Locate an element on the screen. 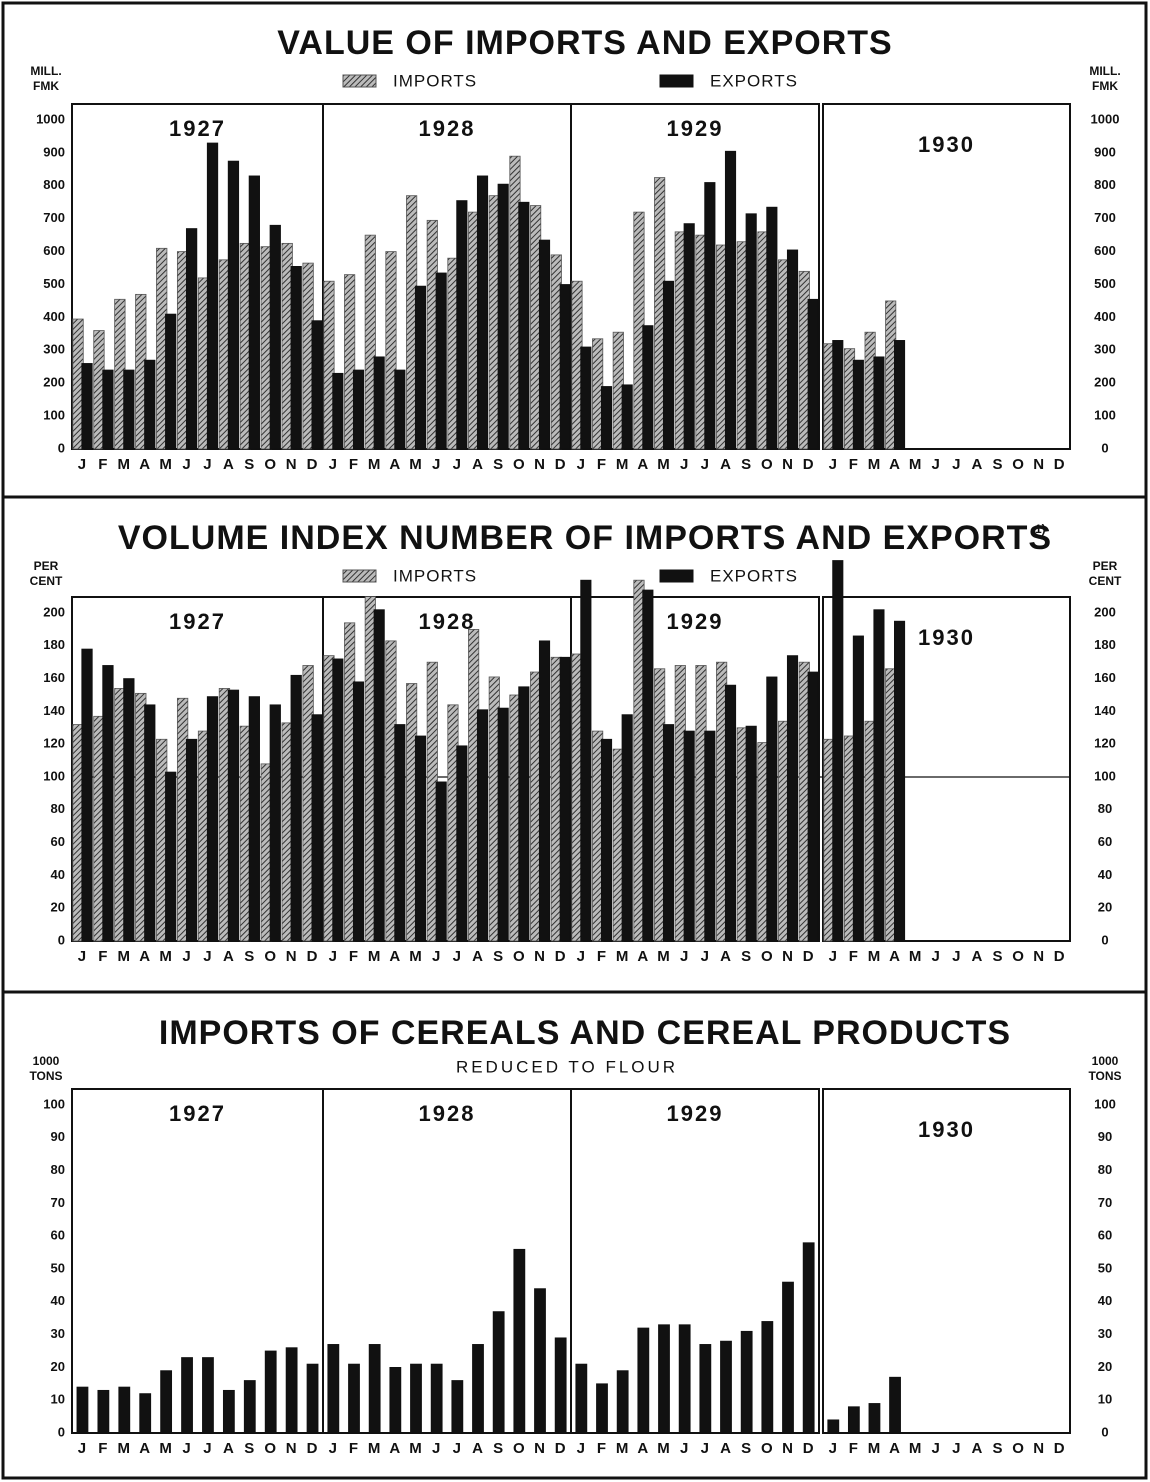 The width and height of the screenshot is (1150, 1482). year-label: 1929 is located at coordinates (695, 1113).